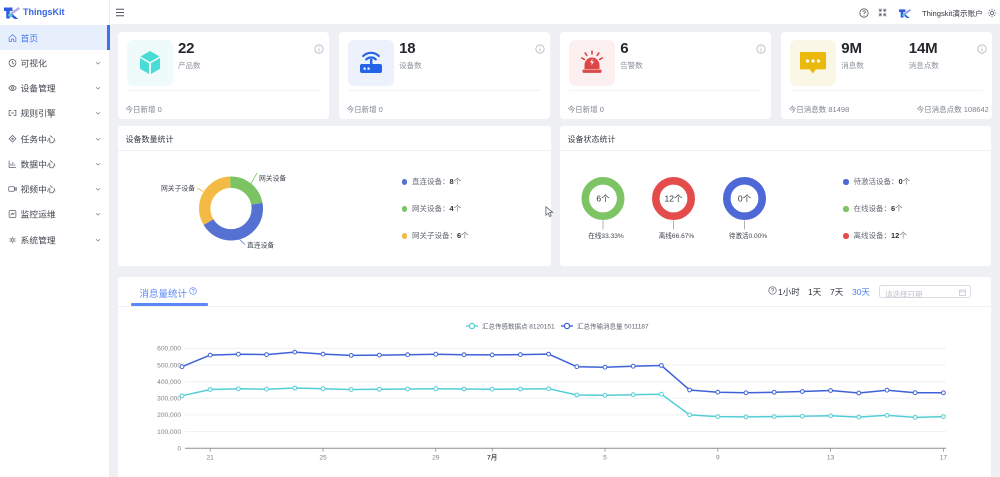 The width and height of the screenshot is (1000, 477). Describe the element at coordinates (492, 458) in the screenshot. I see `svg-text: 7月` at that location.